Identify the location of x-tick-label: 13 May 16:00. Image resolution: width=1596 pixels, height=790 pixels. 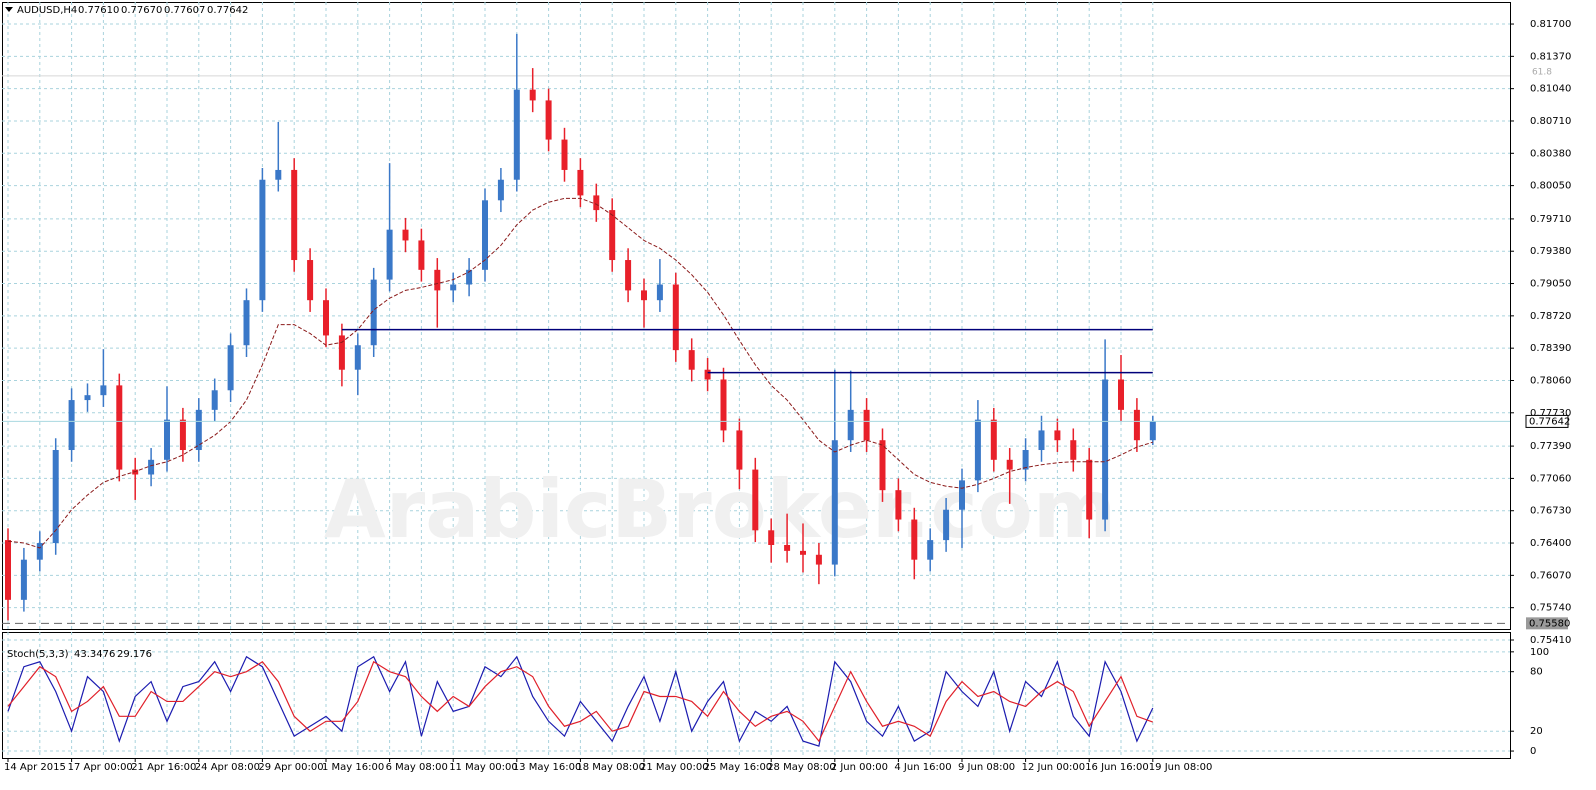
(547, 767).